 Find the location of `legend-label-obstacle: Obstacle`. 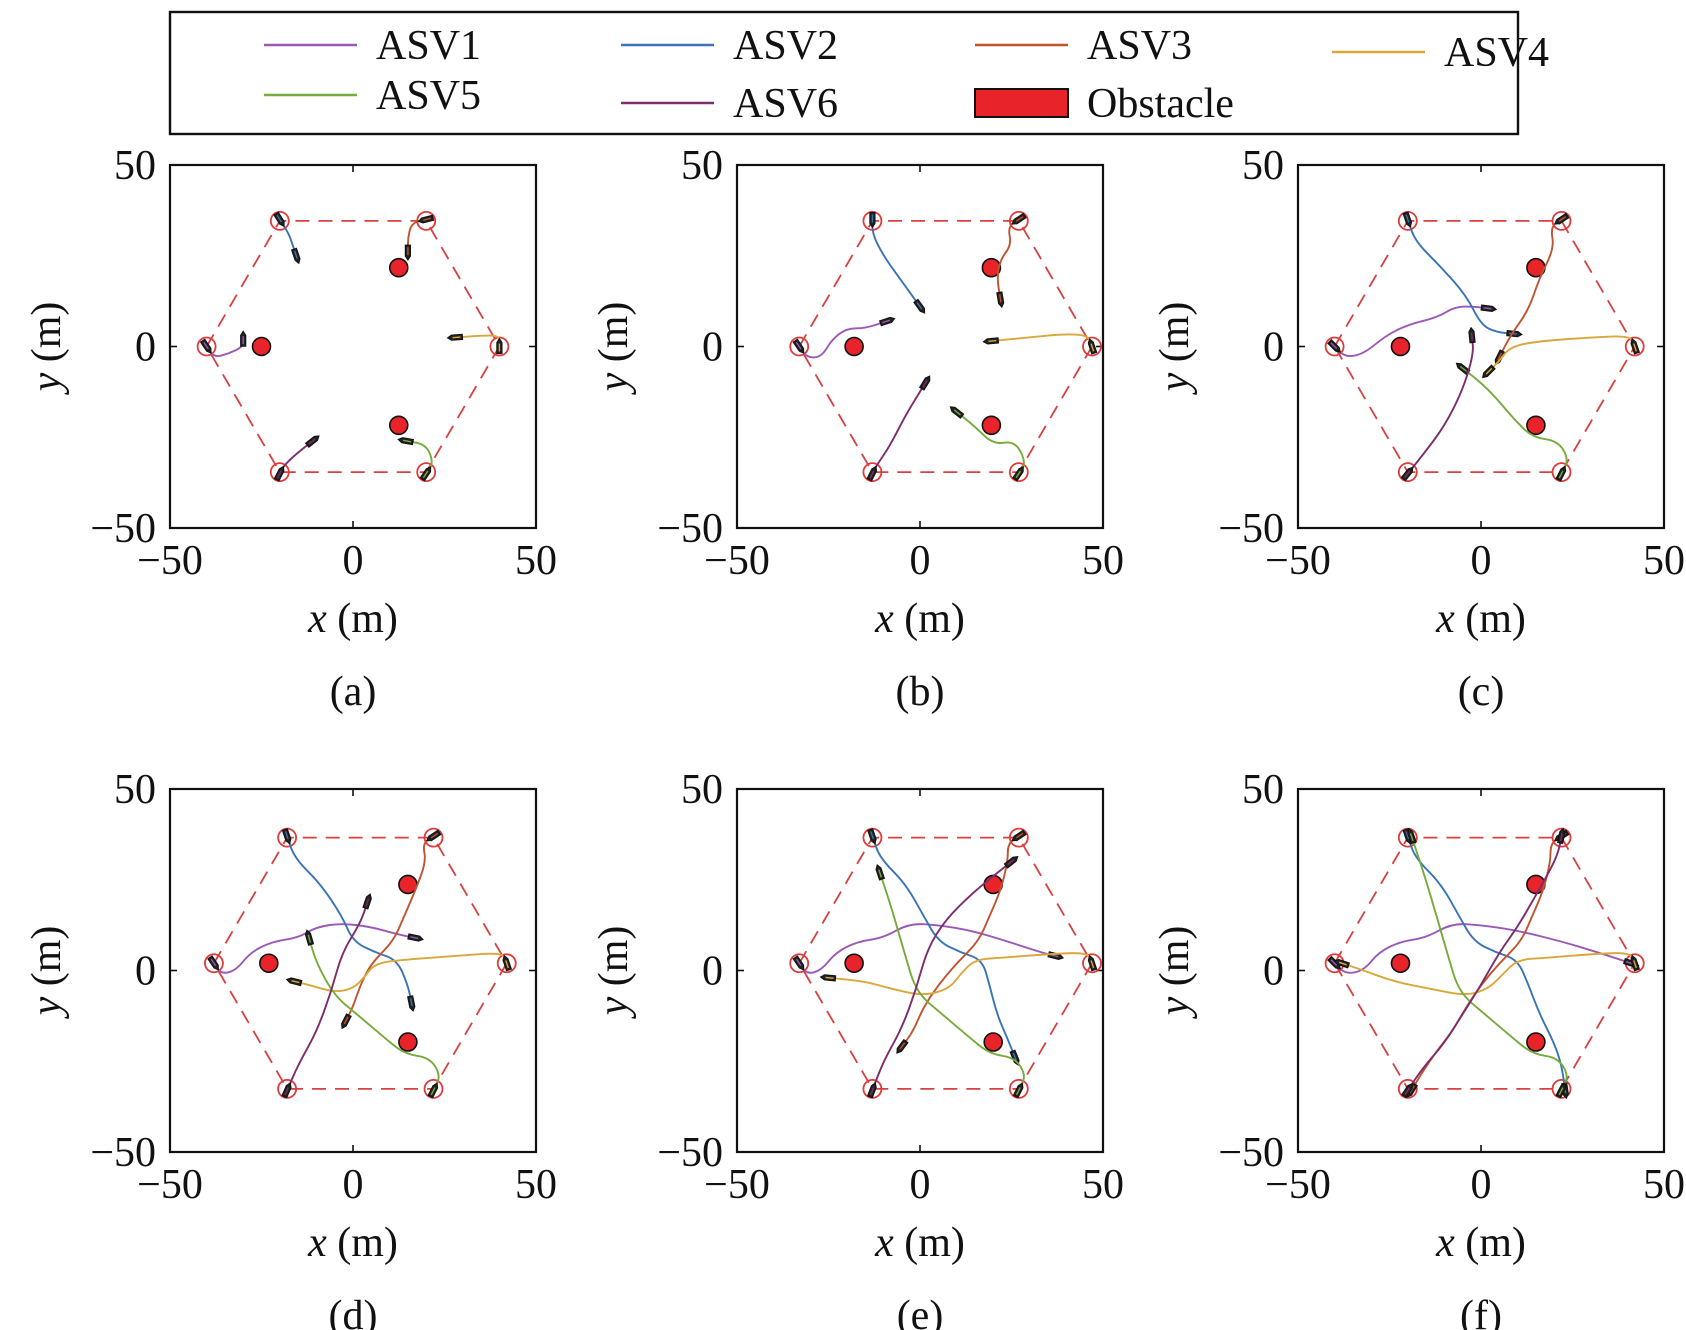

legend-label-obstacle: Obstacle is located at coordinates (1160, 104).